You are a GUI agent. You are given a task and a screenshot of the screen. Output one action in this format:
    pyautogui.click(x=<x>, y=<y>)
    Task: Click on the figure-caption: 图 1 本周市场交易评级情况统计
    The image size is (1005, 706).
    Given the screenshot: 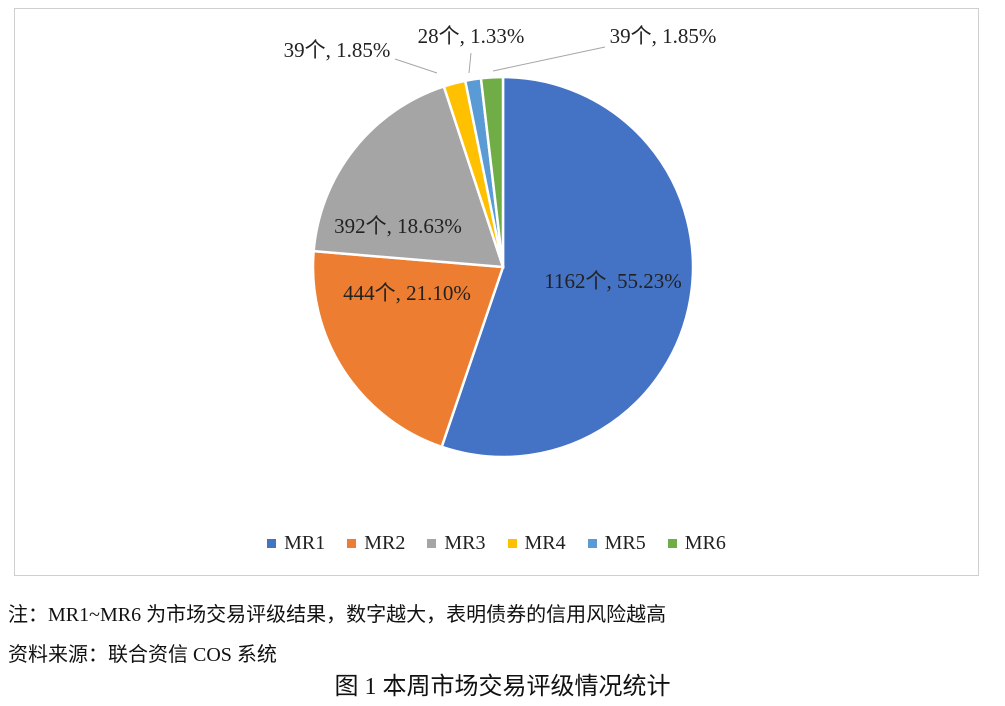 What is the action you would take?
    pyautogui.click(x=502, y=687)
    